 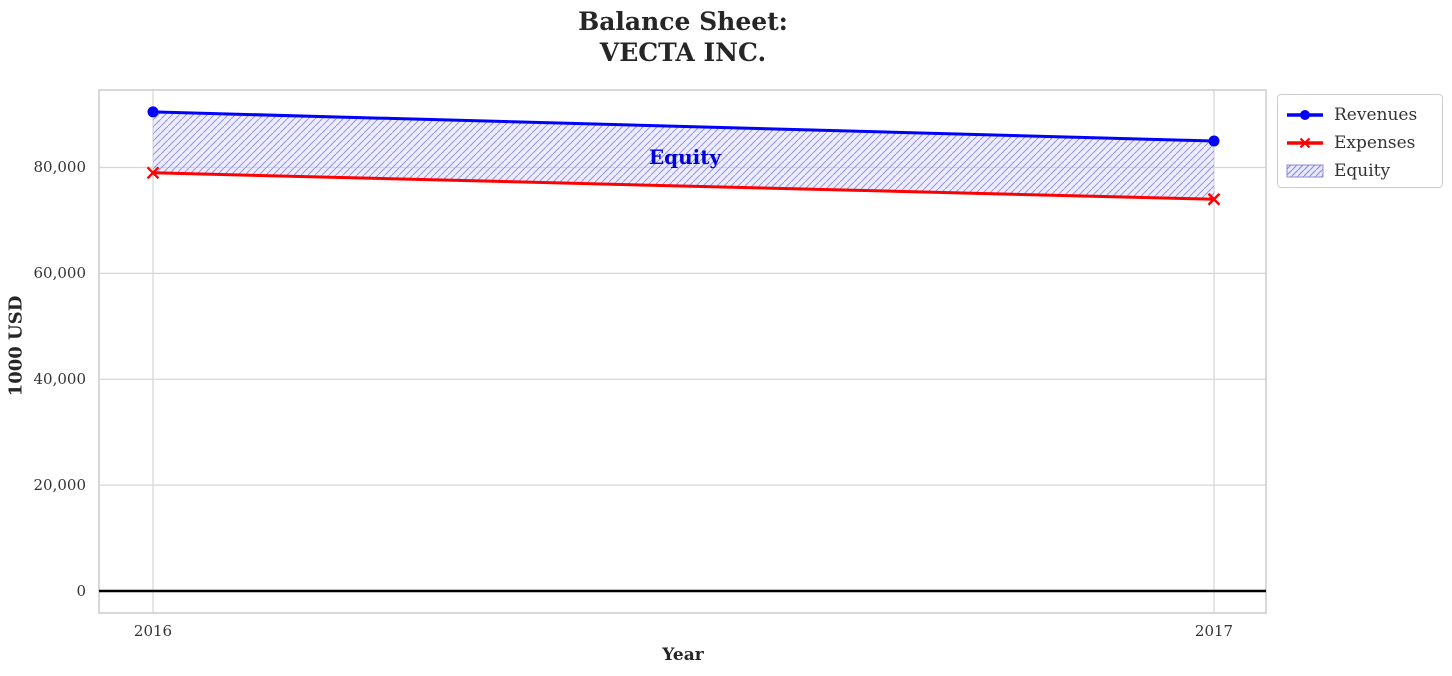 I want to click on legend-item-revenues: Revenues, so click(x=1360, y=115).